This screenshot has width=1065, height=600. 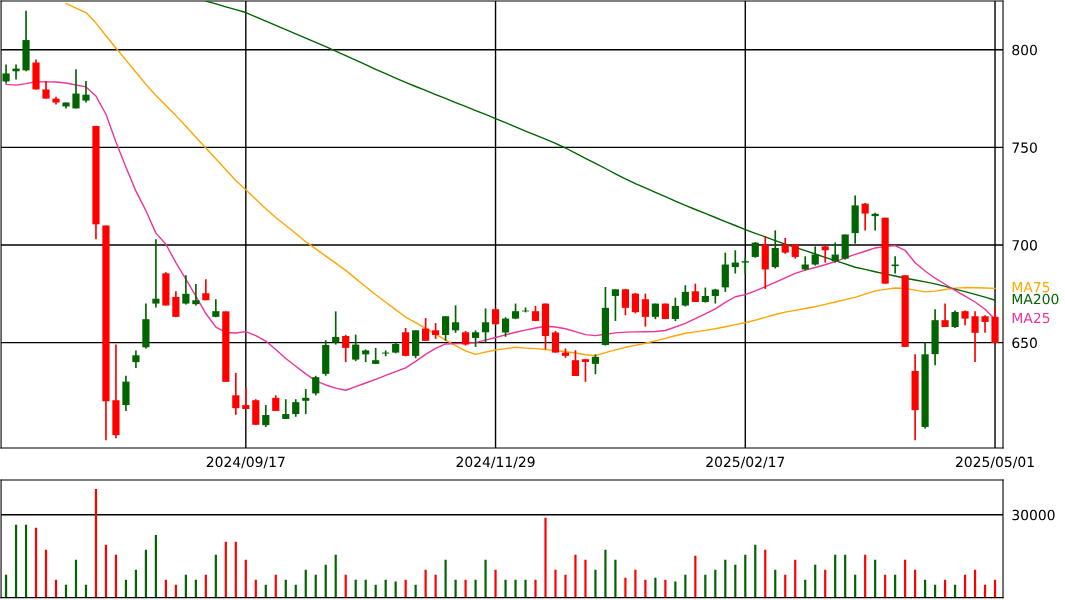 What do you see at coordinates (245, 462) in the screenshot?
I see `x-tick-label: 2024/09/17` at bounding box center [245, 462].